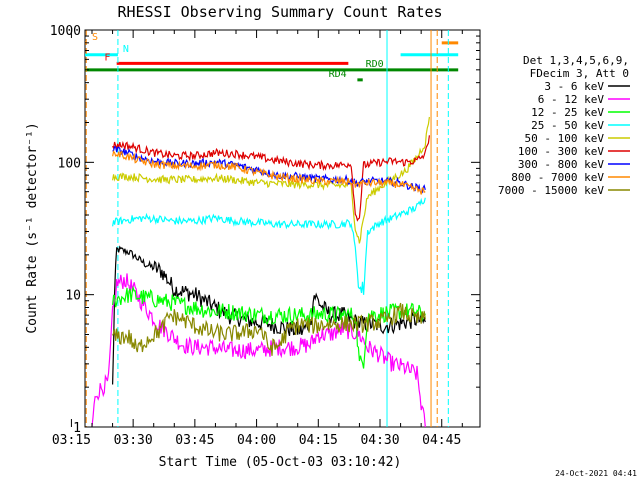 Image resolution: width=640 pixels, height=480 pixels. What do you see at coordinates (561, 164) in the screenshot?
I see `legend-entry-6: 300 - 800 keV` at bounding box center [561, 164].